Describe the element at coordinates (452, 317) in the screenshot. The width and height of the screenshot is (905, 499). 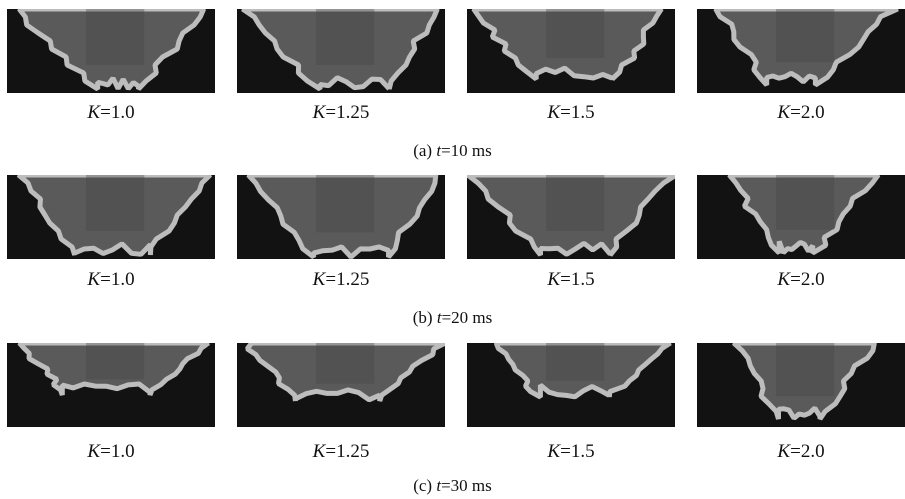
I see `row-caption: (b) t=20 ms` at that location.